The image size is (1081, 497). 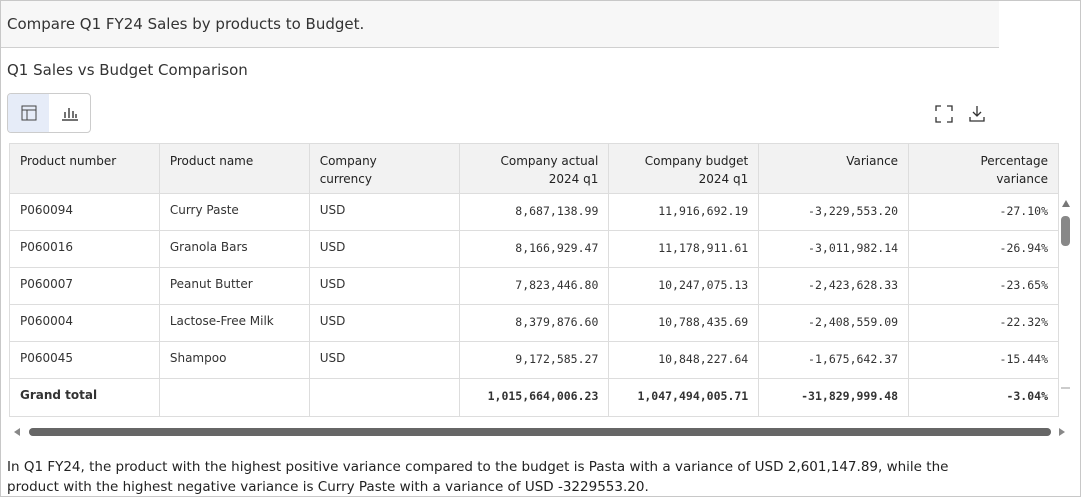 I want to click on toolbar, so click(x=961, y=116).